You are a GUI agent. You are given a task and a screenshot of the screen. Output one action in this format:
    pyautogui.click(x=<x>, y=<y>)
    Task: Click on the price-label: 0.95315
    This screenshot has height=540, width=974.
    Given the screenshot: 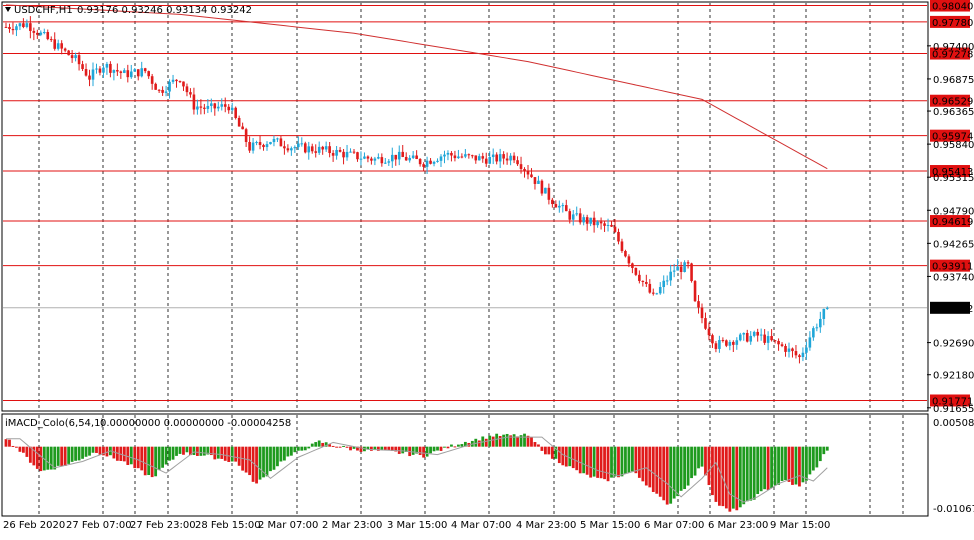 What is the action you would take?
    pyautogui.click(x=953, y=178)
    